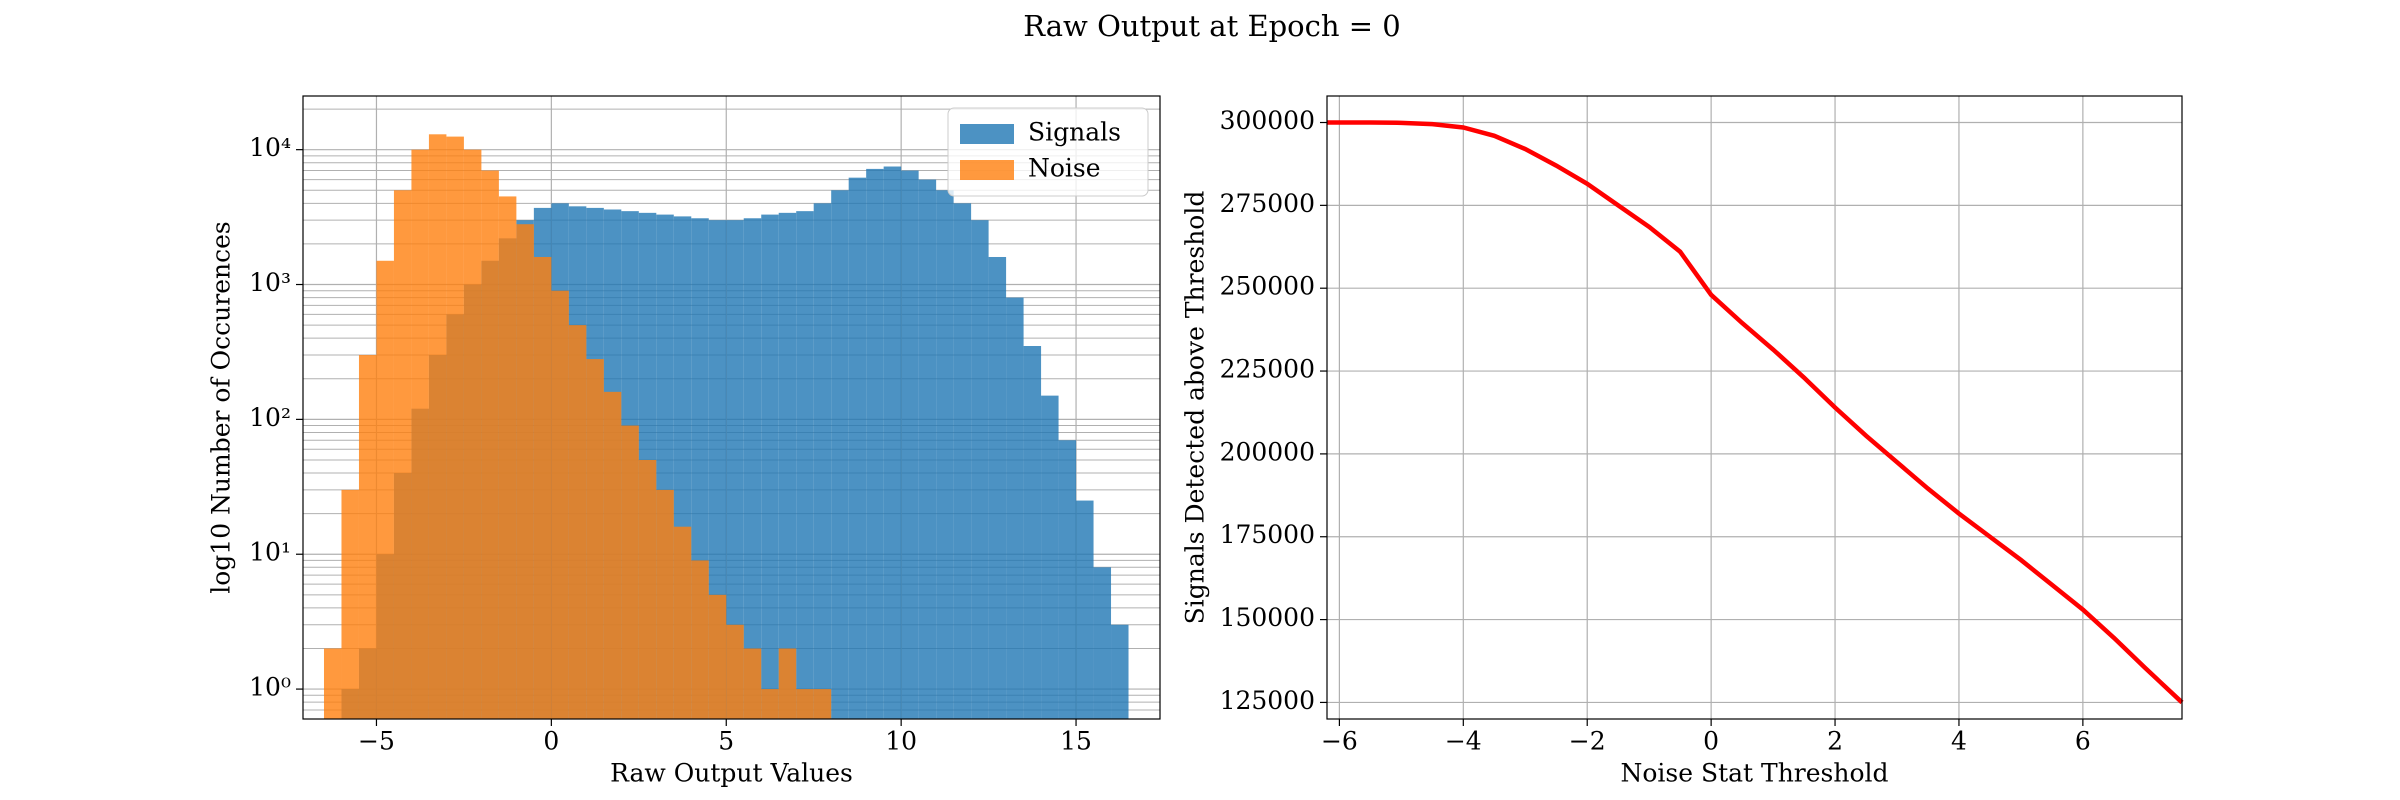 The image size is (2400, 800). Describe the element at coordinates (1339, 741) in the screenshot. I see `x-tick-label: −6` at that location.